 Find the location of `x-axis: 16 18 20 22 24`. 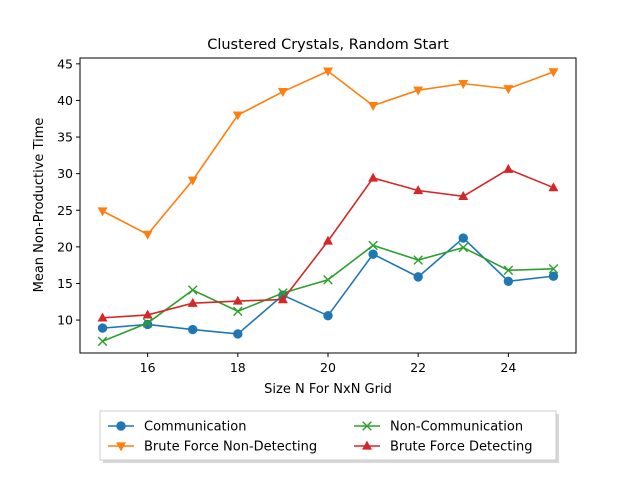

x-axis: 16 18 20 22 24 is located at coordinates (328, 364).